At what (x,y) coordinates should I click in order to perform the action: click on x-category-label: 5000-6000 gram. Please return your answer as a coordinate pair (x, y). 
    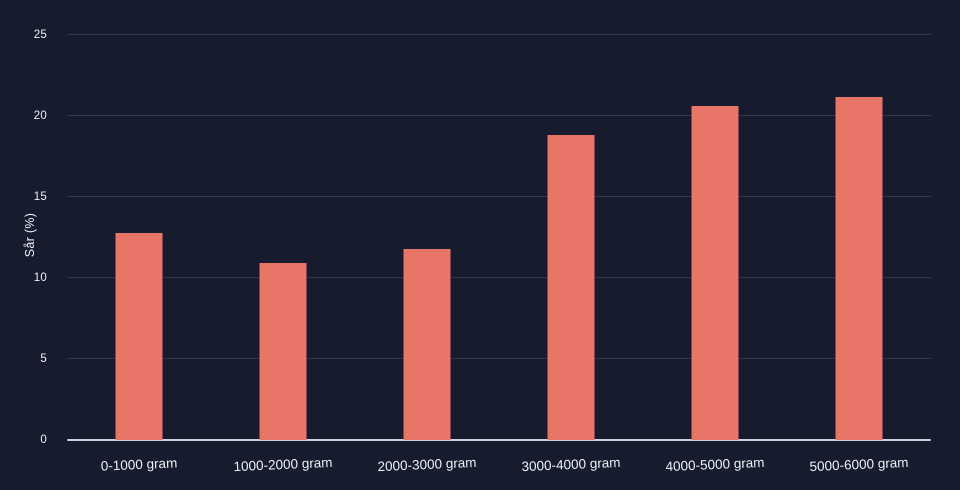
    Looking at the image, I should click on (859, 464).